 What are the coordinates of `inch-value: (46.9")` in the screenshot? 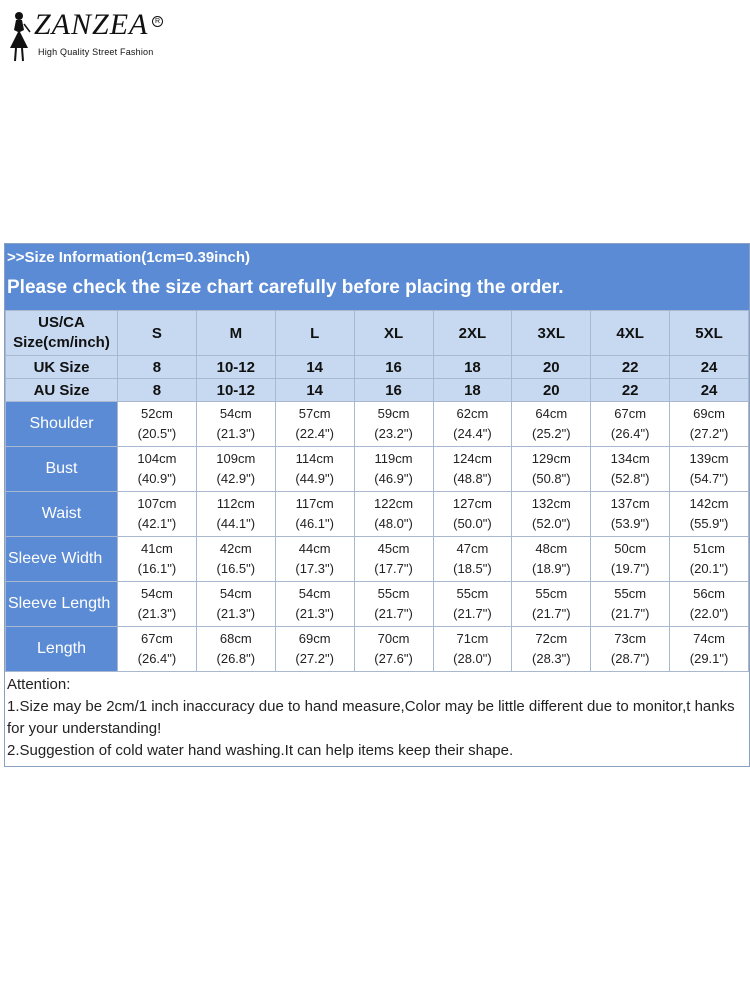 It's located at (393, 478).